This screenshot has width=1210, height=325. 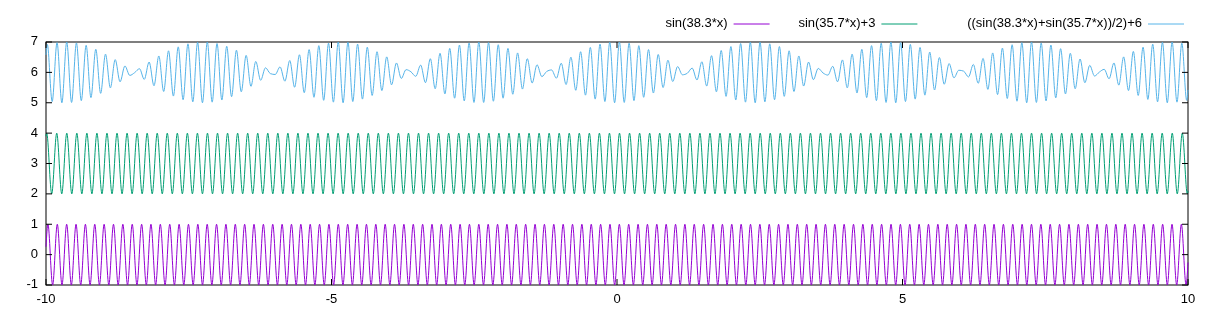 What do you see at coordinates (34, 71) in the screenshot?
I see `y-tick-label: 6` at bounding box center [34, 71].